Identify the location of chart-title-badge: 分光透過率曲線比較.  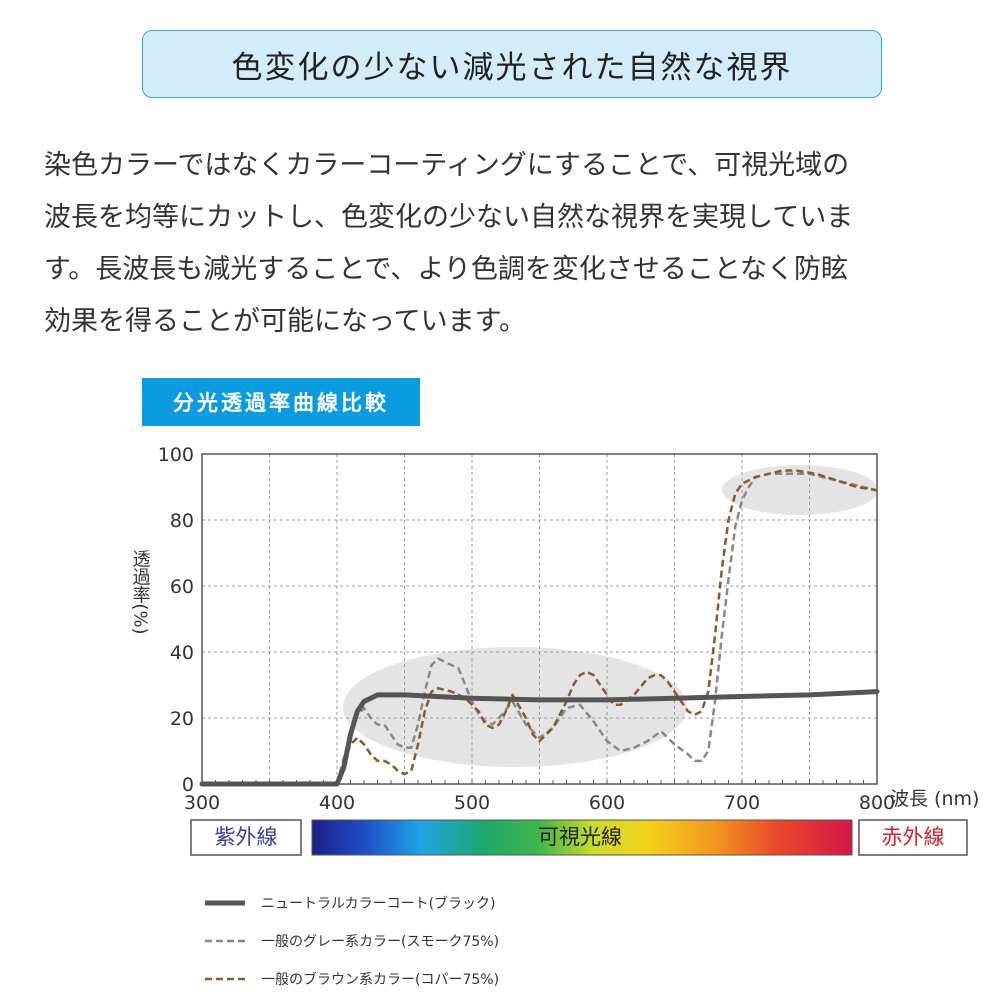
(281, 402).